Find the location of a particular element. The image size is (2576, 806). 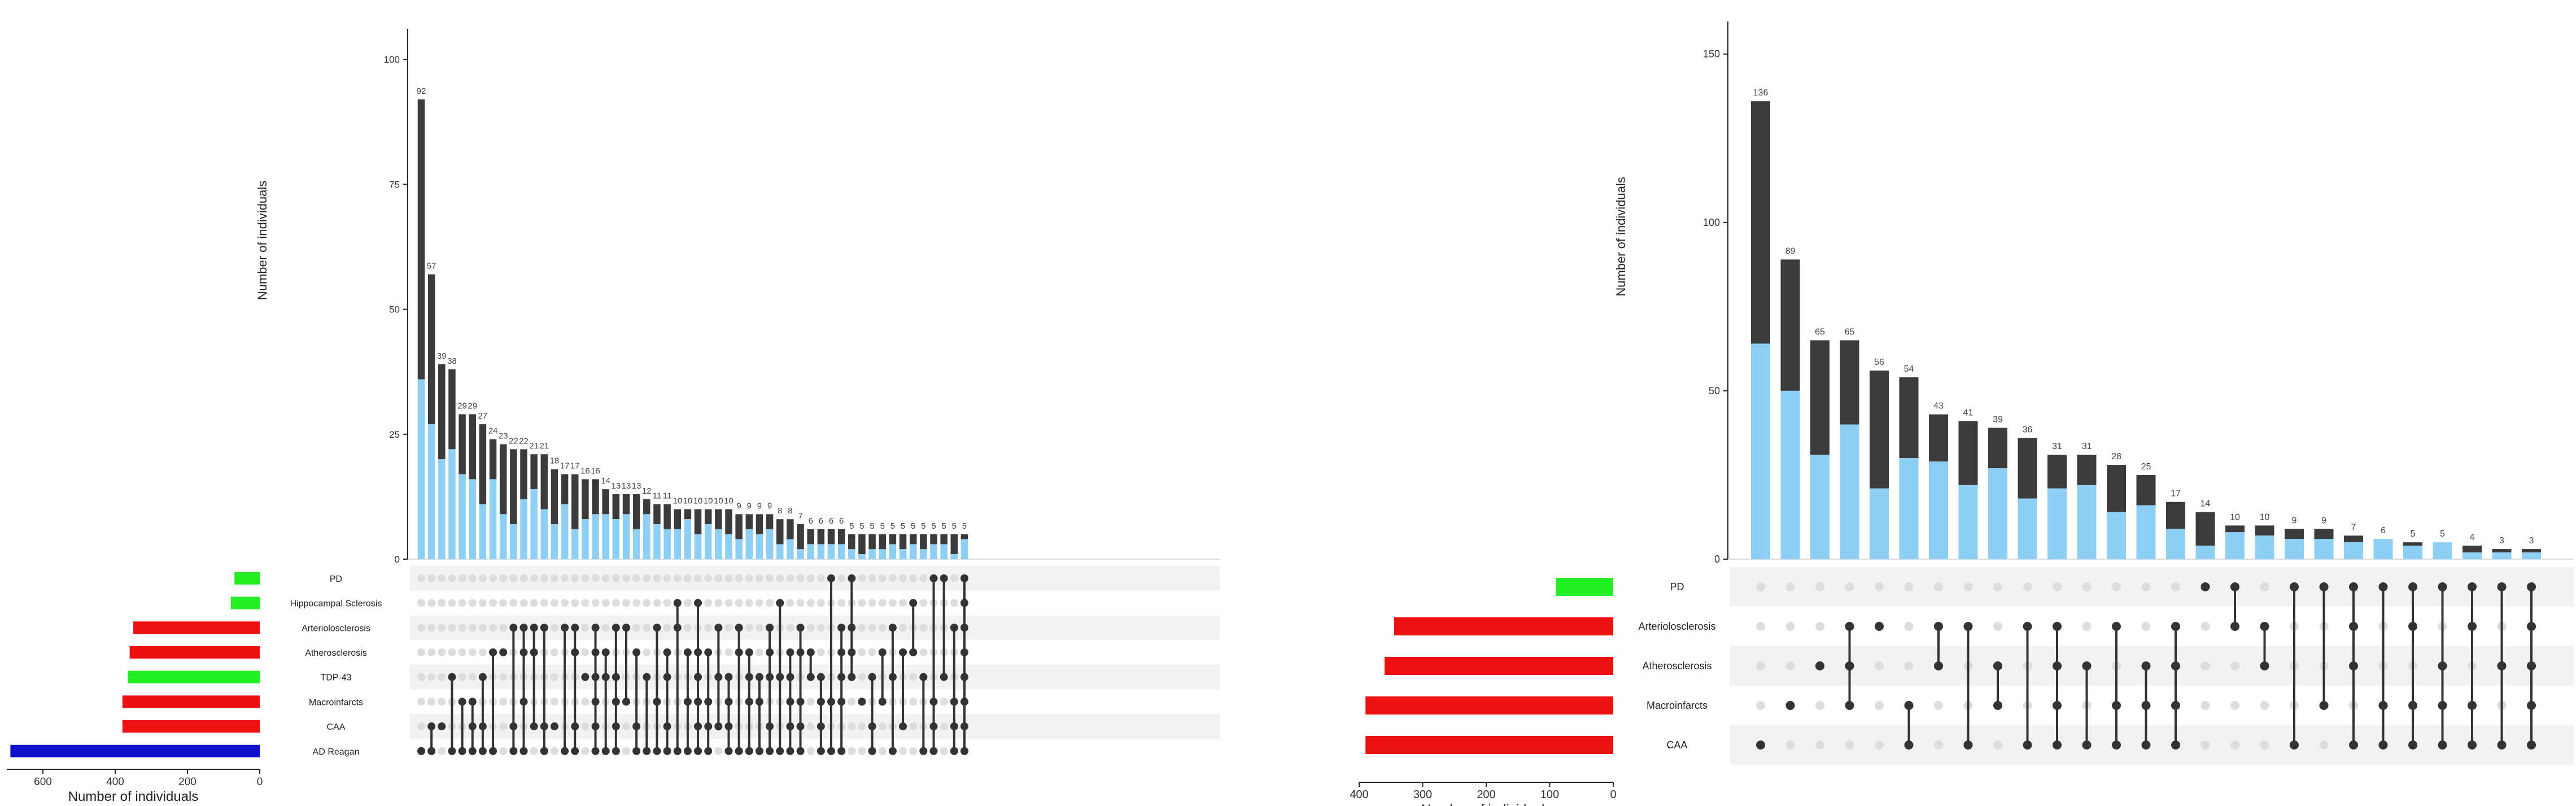

intersection-value-label: 13 is located at coordinates (637, 486).